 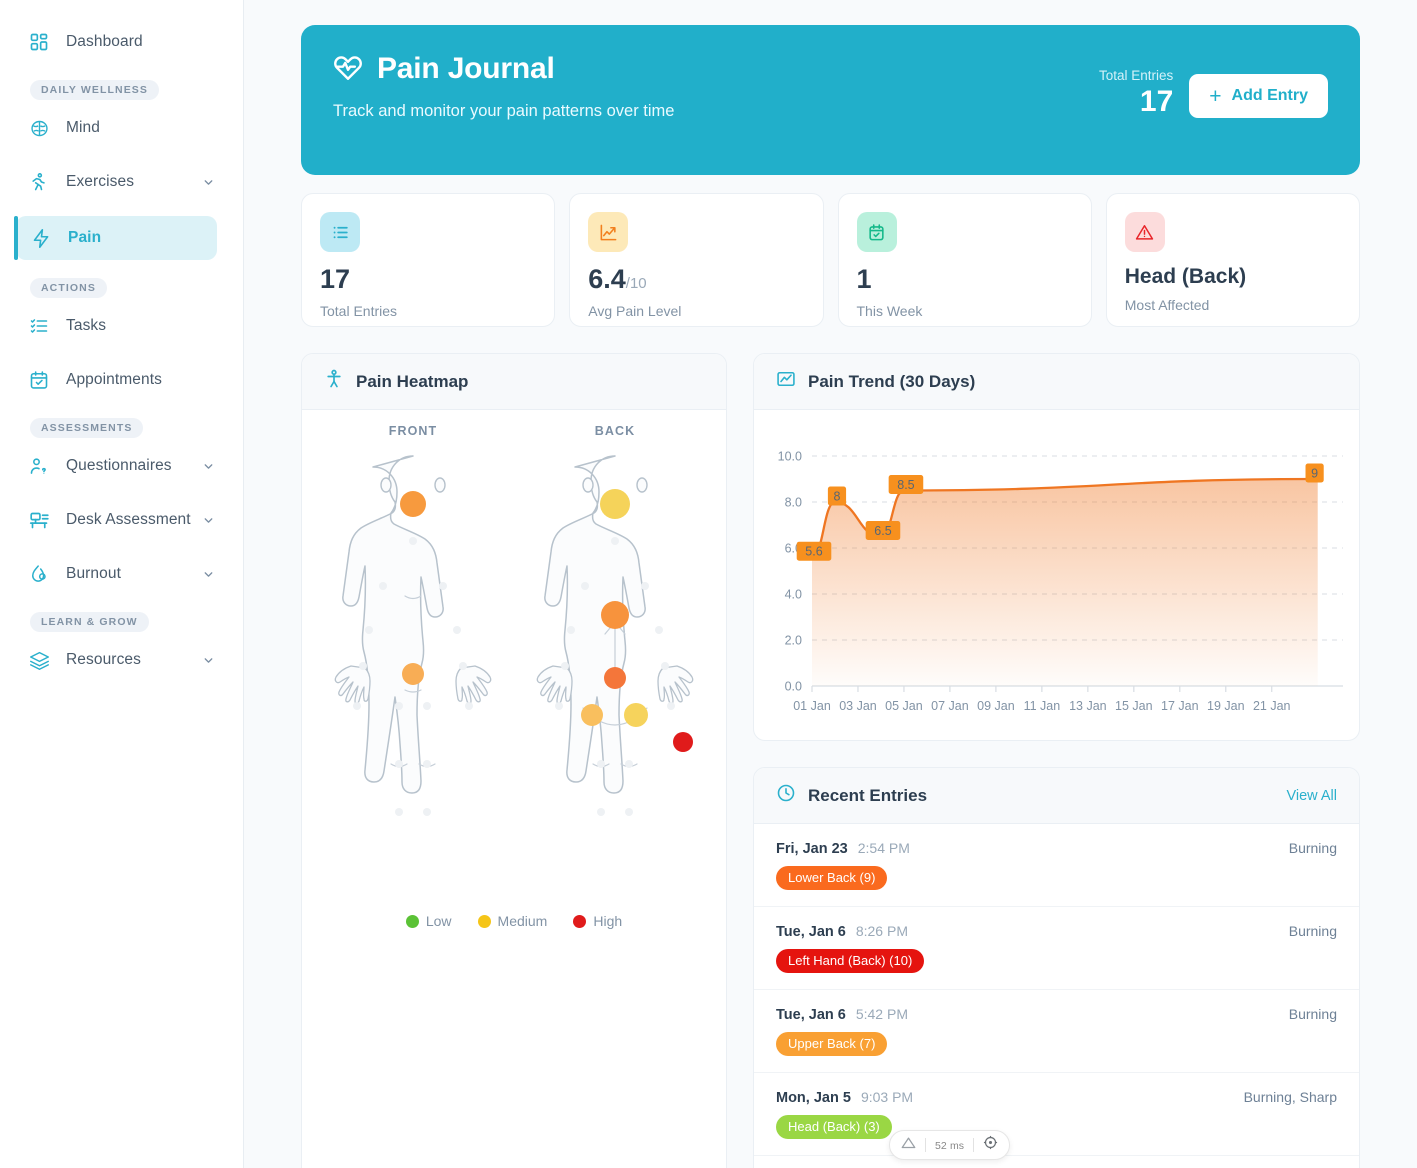 What do you see at coordinates (793, 503) in the screenshot?
I see `y-axis-tick-label: 8.0` at bounding box center [793, 503].